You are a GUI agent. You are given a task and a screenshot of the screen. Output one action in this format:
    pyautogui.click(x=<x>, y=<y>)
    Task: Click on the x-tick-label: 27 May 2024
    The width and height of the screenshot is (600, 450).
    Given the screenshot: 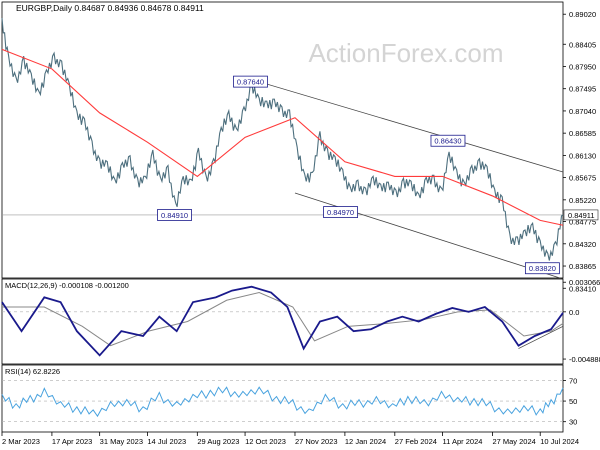 What is the action you would take?
    pyautogui.click(x=513, y=441)
    